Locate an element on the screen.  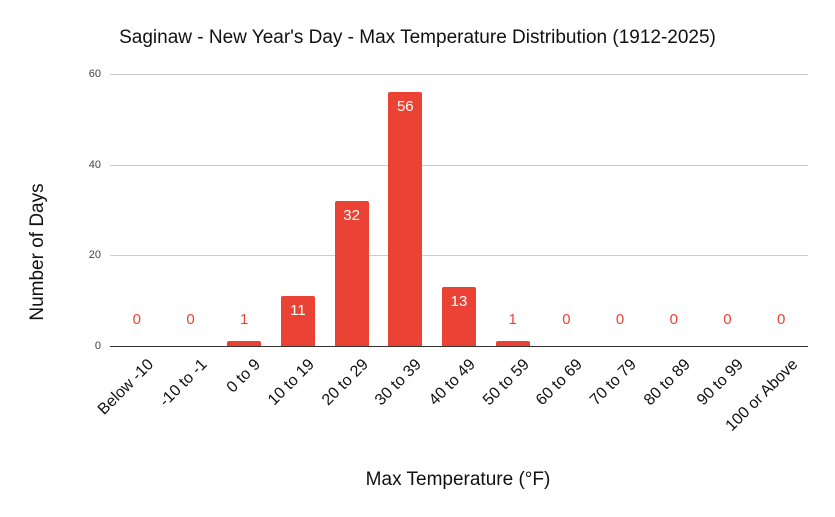
y-tick-label: 20 is located at coordinates (94, 255).